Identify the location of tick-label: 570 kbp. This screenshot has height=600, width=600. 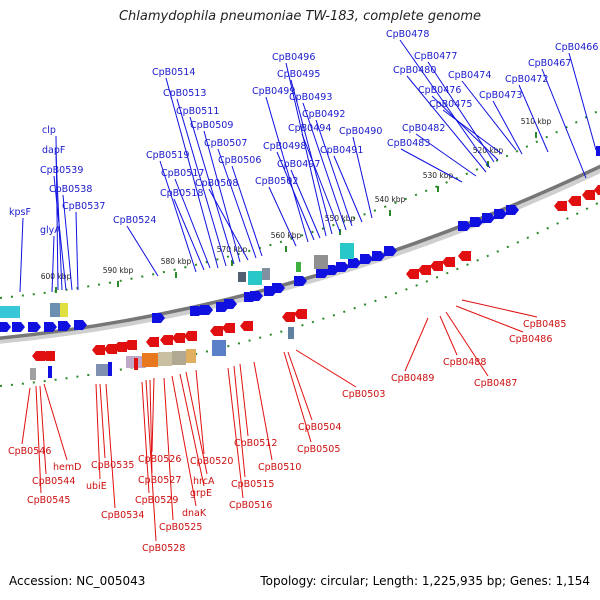
(232, 249).